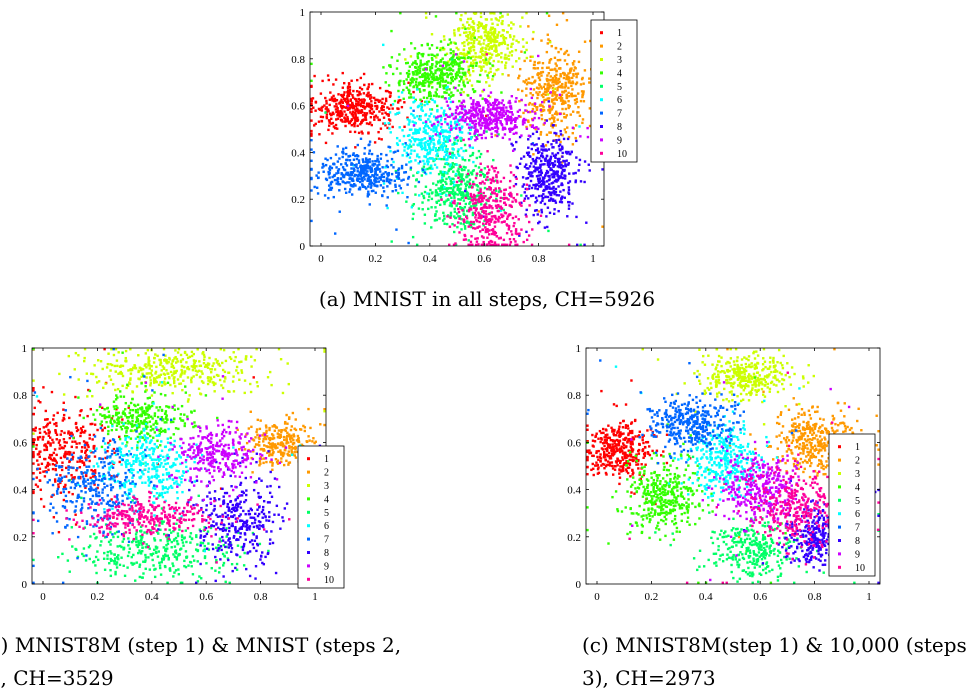 This screenshot has width=974, height=693. I want to click on legend-marker, so click(601, 33).